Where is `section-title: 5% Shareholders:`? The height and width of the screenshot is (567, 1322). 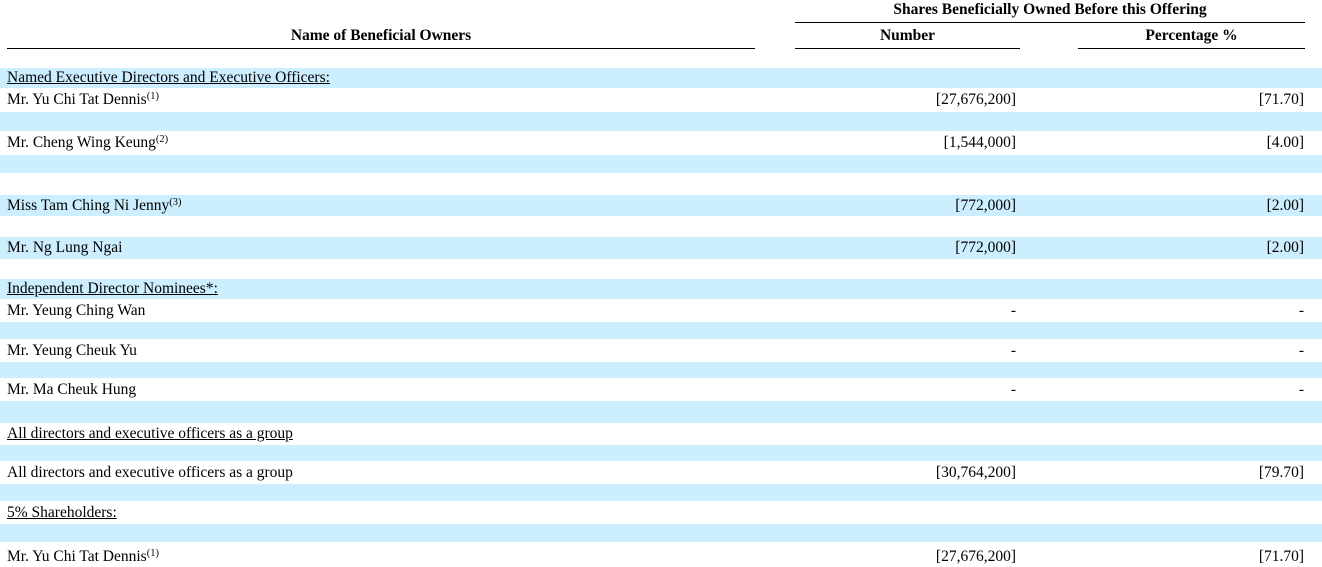
section-title: 5% Shareholders: is located at coordinates (62, 512).